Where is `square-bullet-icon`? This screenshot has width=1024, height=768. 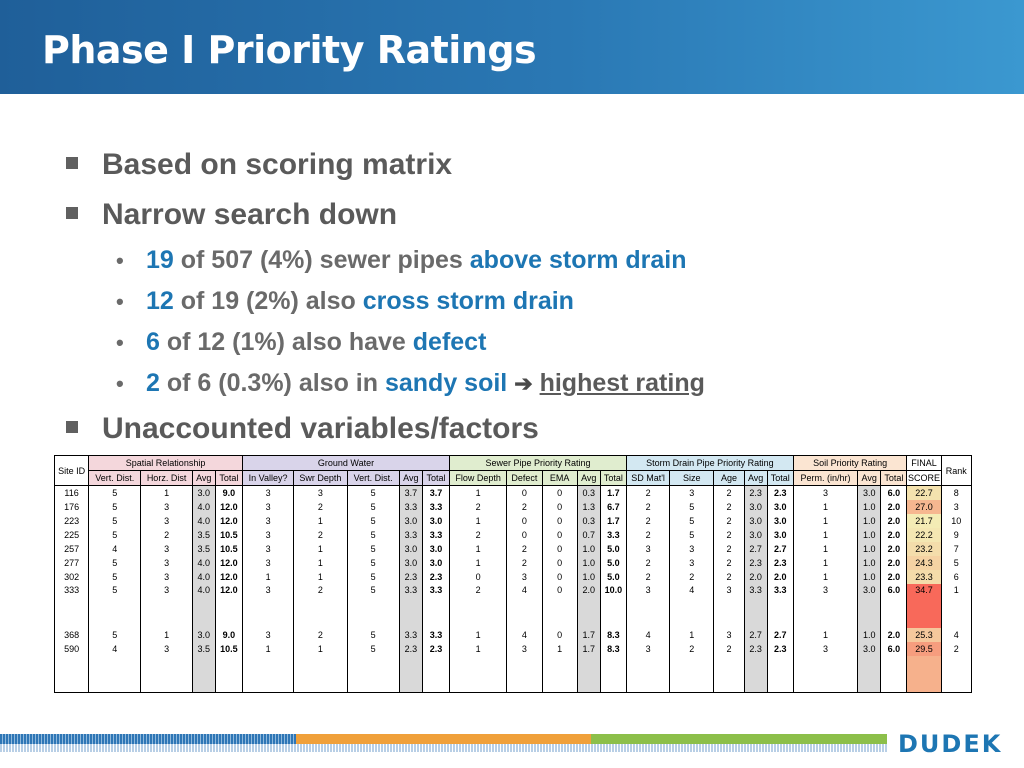 square-bullet-icon is located at coordinates (72, 427).